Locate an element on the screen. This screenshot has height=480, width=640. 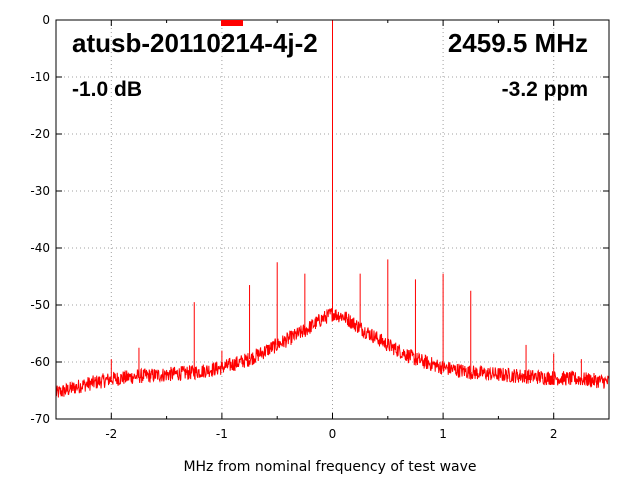
x-tick-label: -2 is located at coordinates (111, 434).